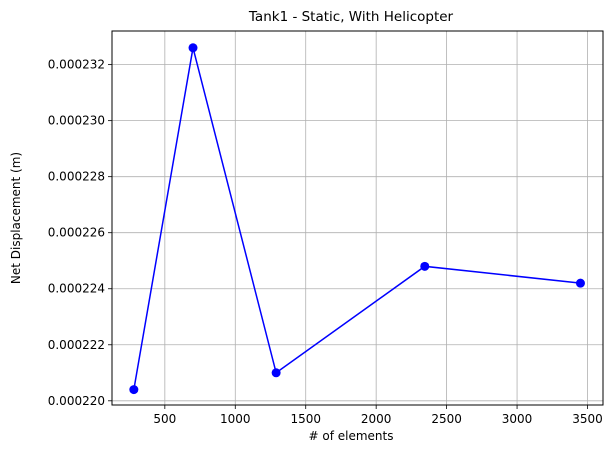  I want to click on y-tick-label: 0.000232, so click(76, 65).